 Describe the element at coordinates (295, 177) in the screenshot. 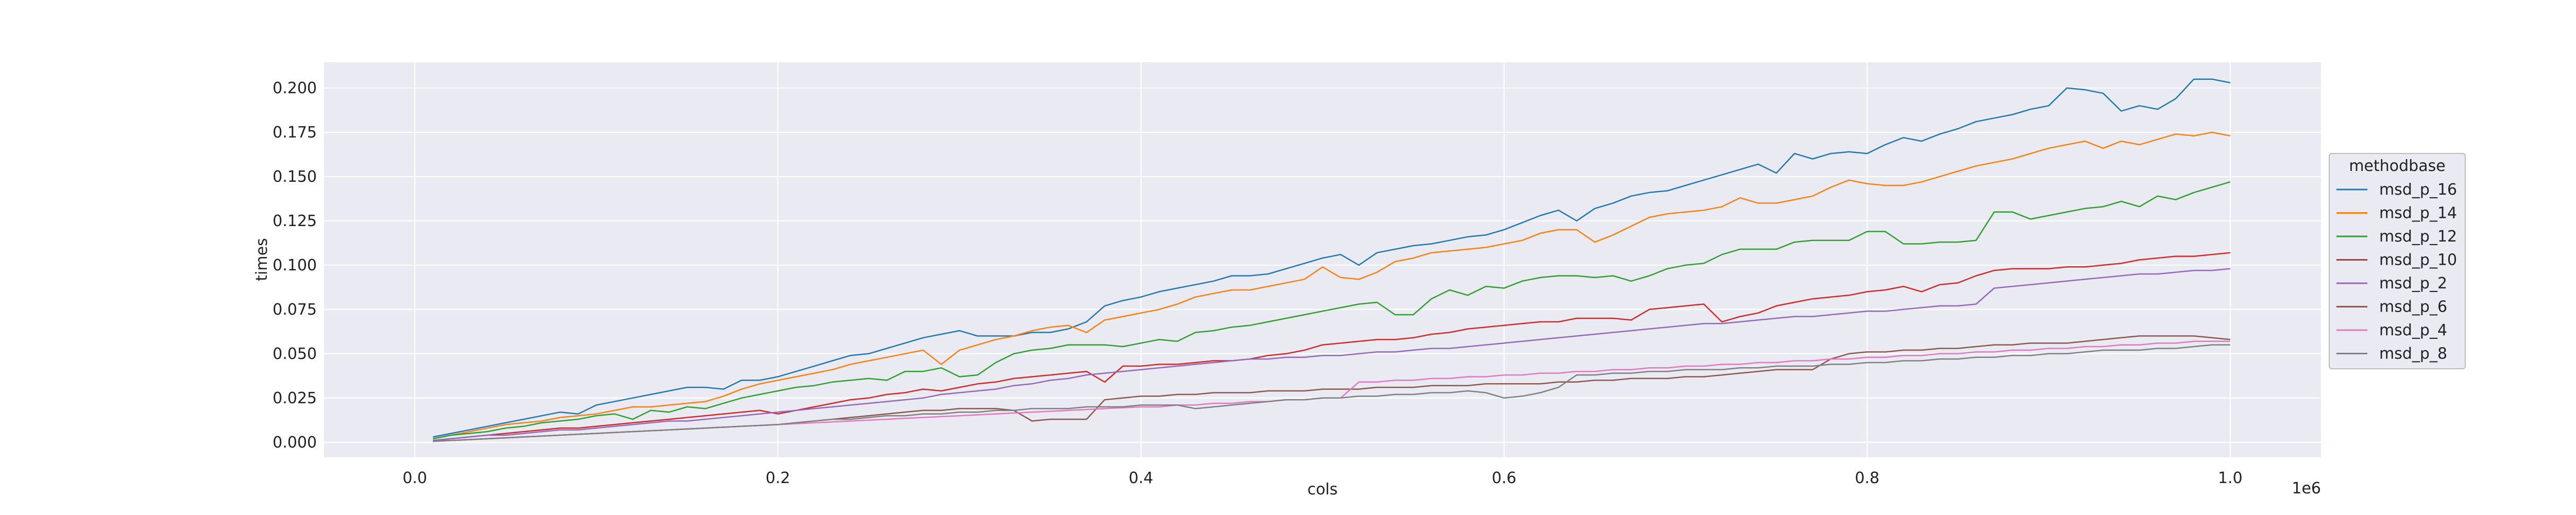

I see `y-tick-label: 0.150` at that location.